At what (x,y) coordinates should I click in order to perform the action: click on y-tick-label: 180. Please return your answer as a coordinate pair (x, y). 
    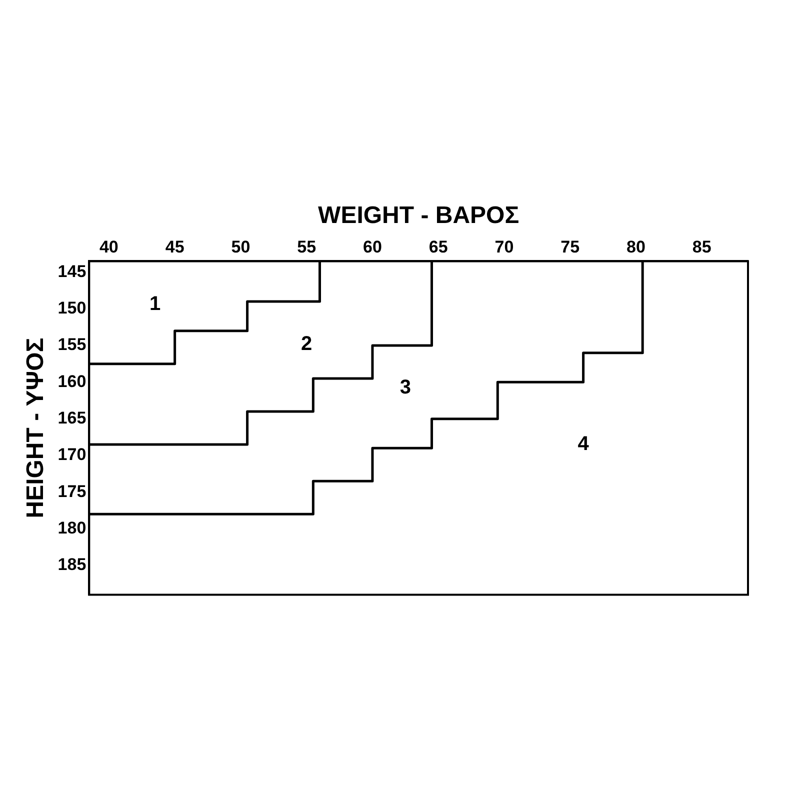
    Looking at the image, I should click on (72, 528).